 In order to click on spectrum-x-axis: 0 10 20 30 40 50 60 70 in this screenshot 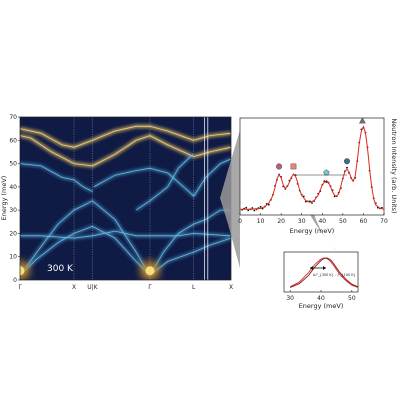, I will do `click(313, 219)`.